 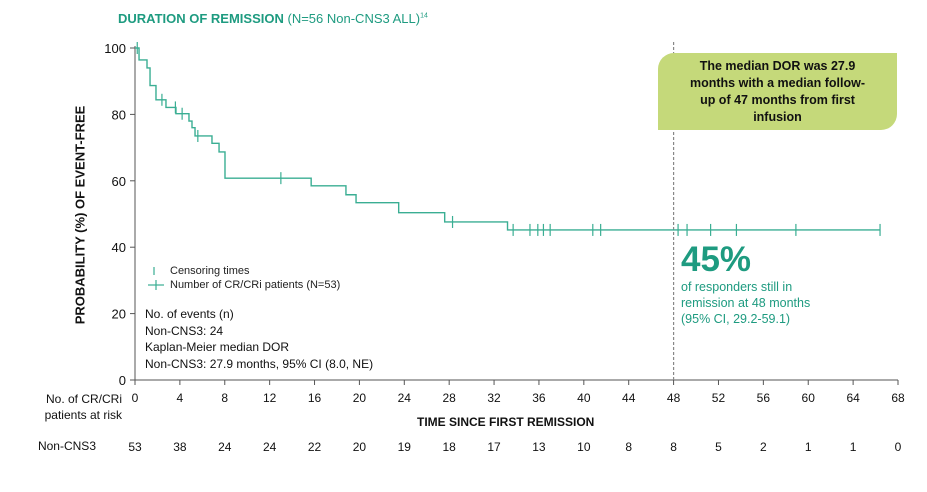 I want to click on y-tick-label: 100, so click(x=115, y=48).